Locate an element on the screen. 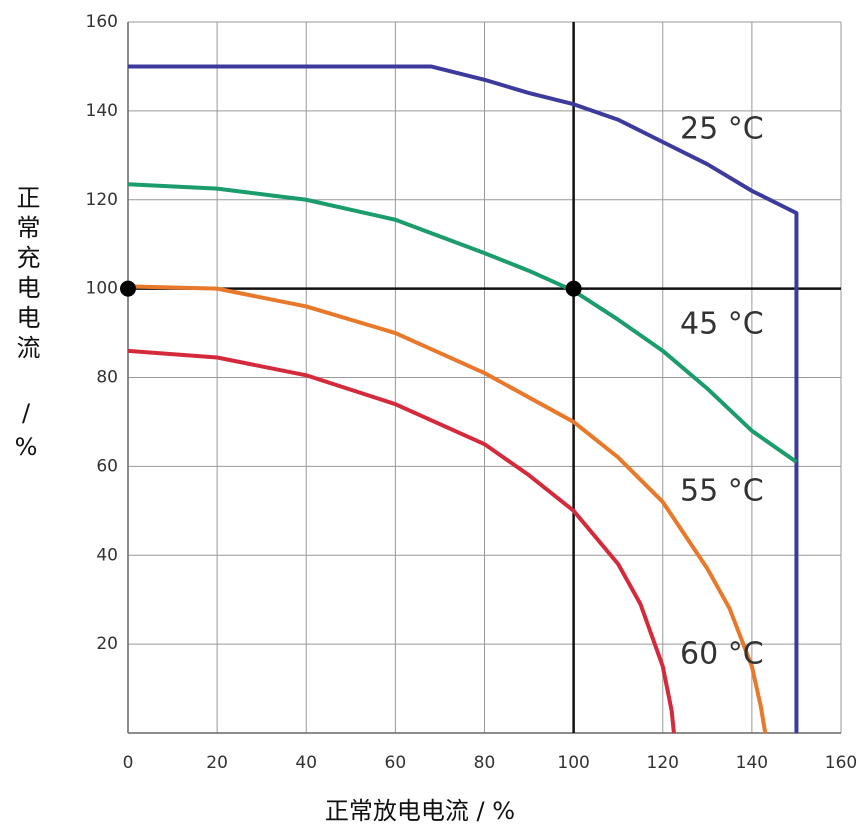 Image resolution: width=862 pixels, height=831 pixels. y-tick-label: 40 is located at coordinates (107, 555).